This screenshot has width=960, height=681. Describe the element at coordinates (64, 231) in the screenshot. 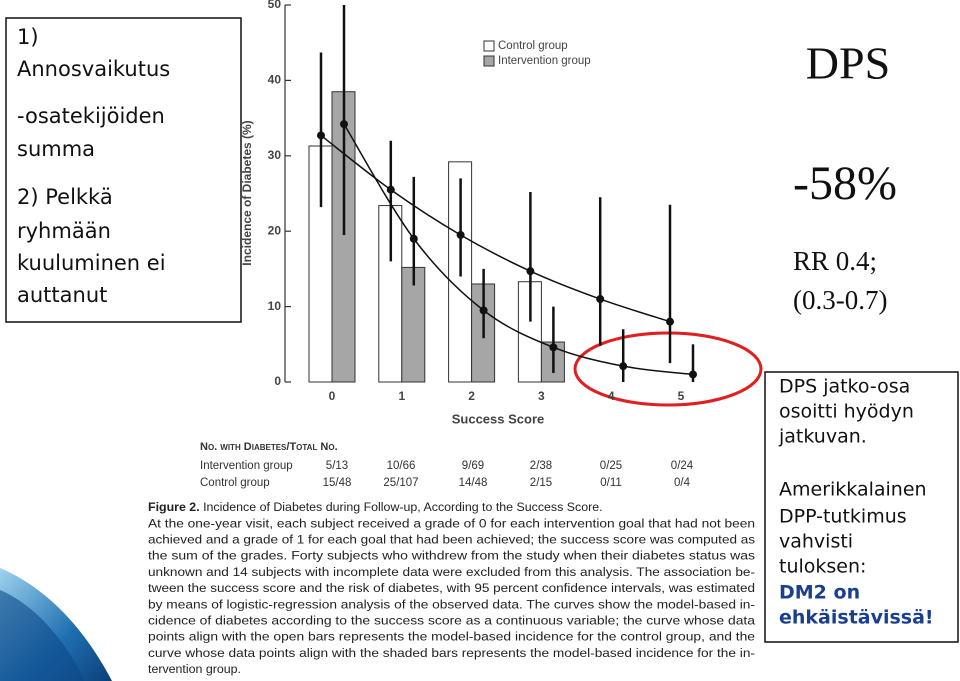

I see `left-box-line: ryhmään` at that location.